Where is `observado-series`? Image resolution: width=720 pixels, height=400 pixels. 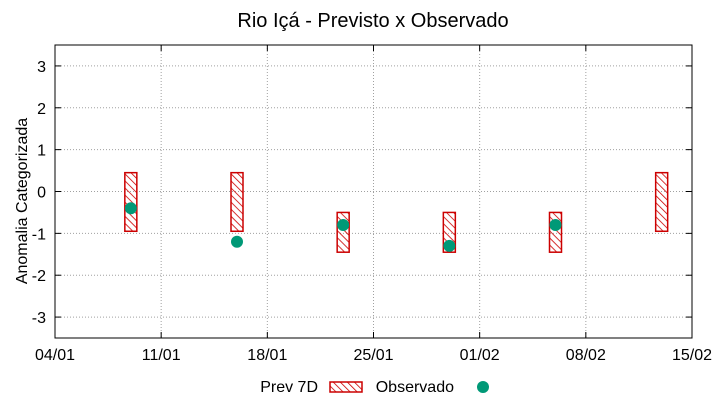
observado-series is located at coordinates (343, 227).